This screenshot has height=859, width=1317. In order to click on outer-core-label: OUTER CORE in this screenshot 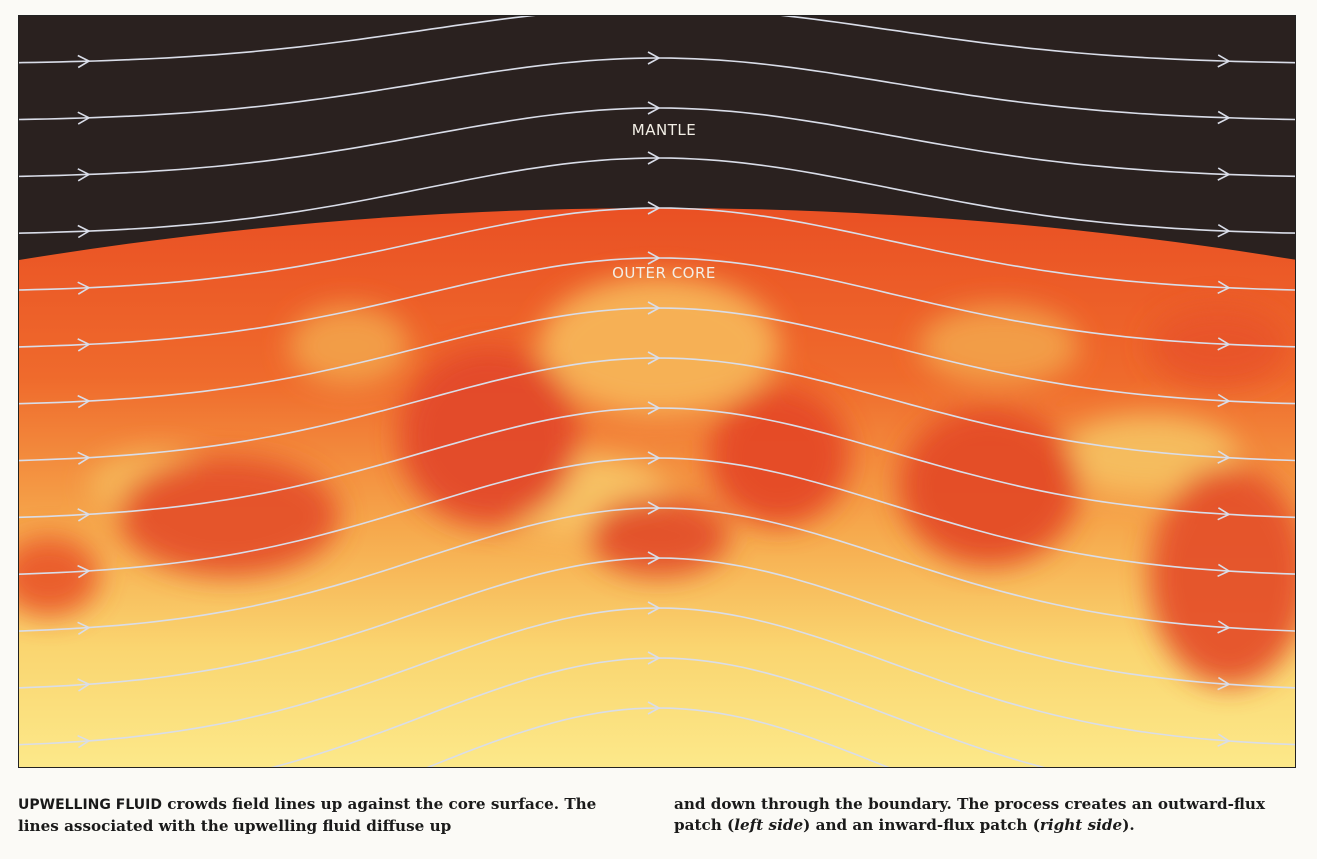, I will do `click(664, 273)`.